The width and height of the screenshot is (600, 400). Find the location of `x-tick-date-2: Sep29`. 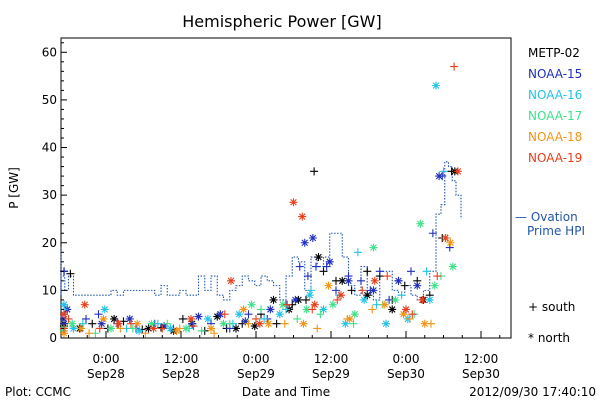

x-tick-date-2: Sep29 is located at coordinates (256, 374).